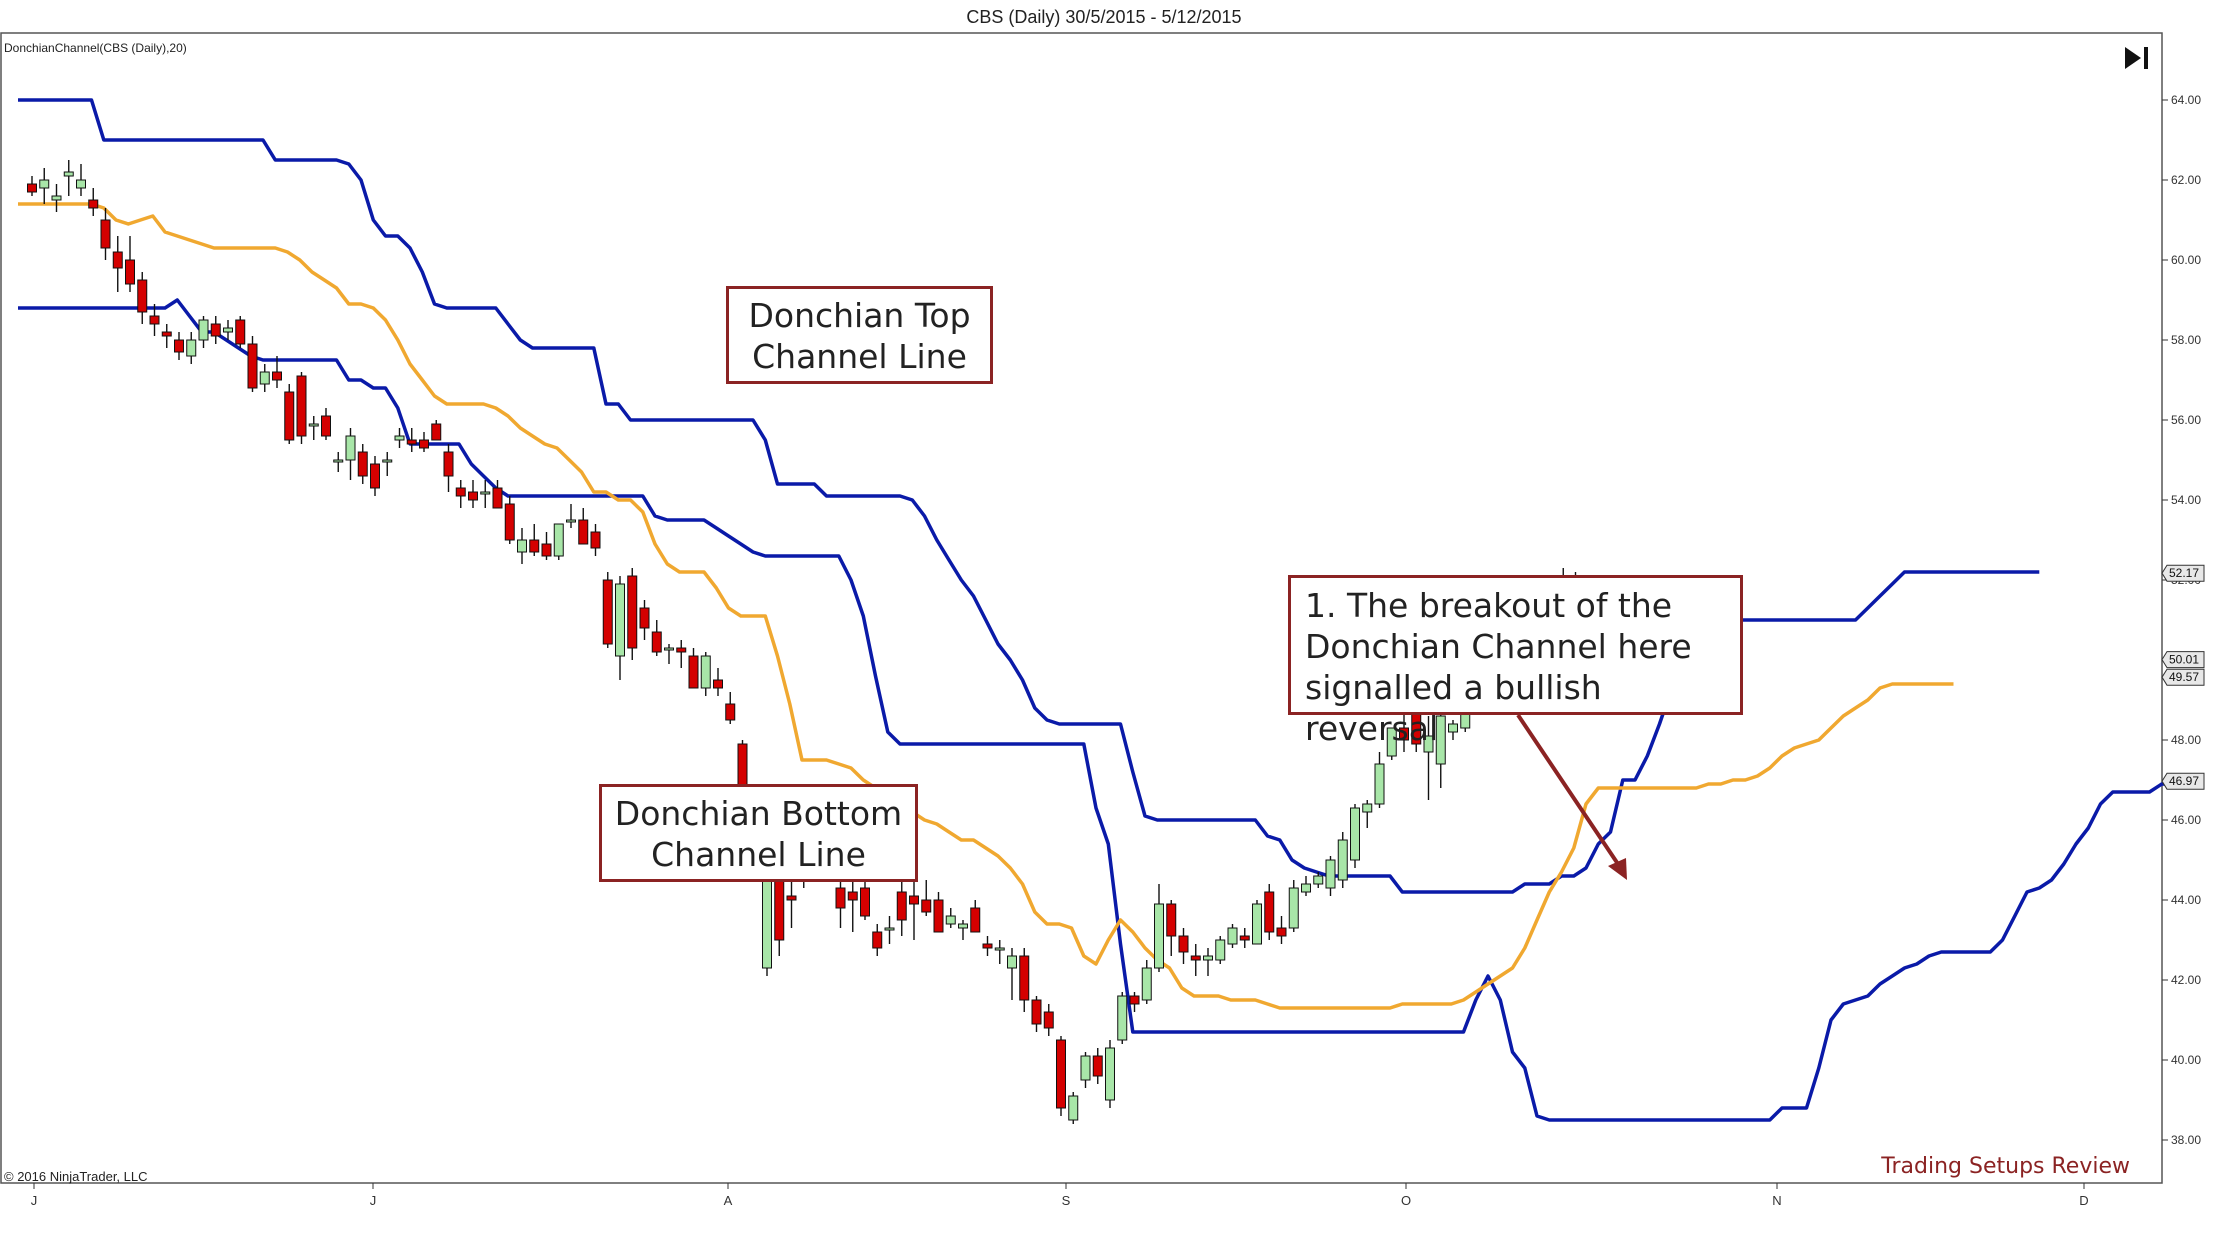 Image resolution: width=2214 pixels, height=1240 pixels. What do you see at coordinates (1406, 1200) in the screenshot?
I see `x-tick-label: O` at bounding box center [1406, 1200].